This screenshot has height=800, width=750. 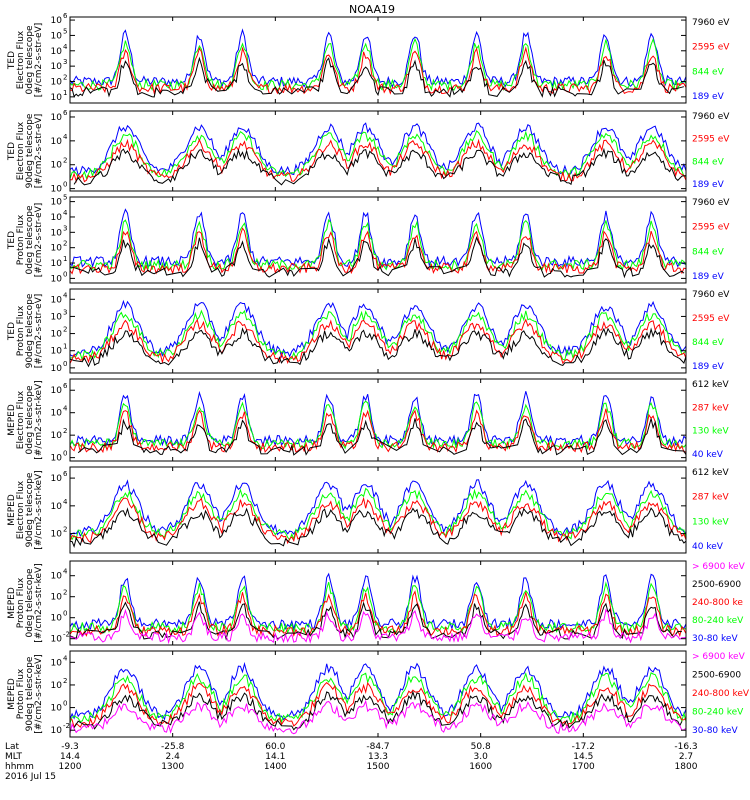 I want to click on x-row-value: 1800, so click(x=686, y=767).